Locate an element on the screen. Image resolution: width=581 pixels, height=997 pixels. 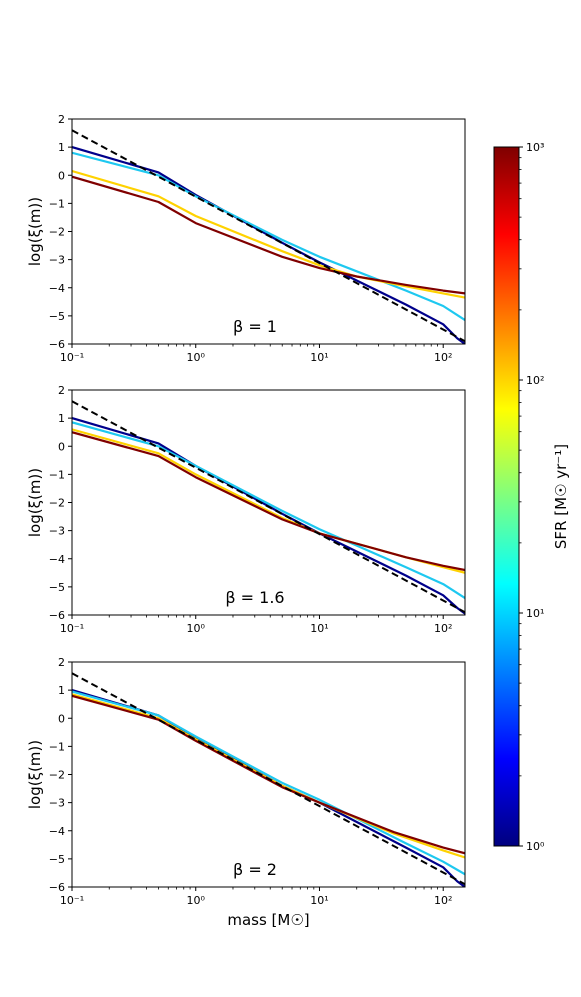
colorbar-label: SFR [M☉ yr⁻¹] is located at coordinates (561, 496).